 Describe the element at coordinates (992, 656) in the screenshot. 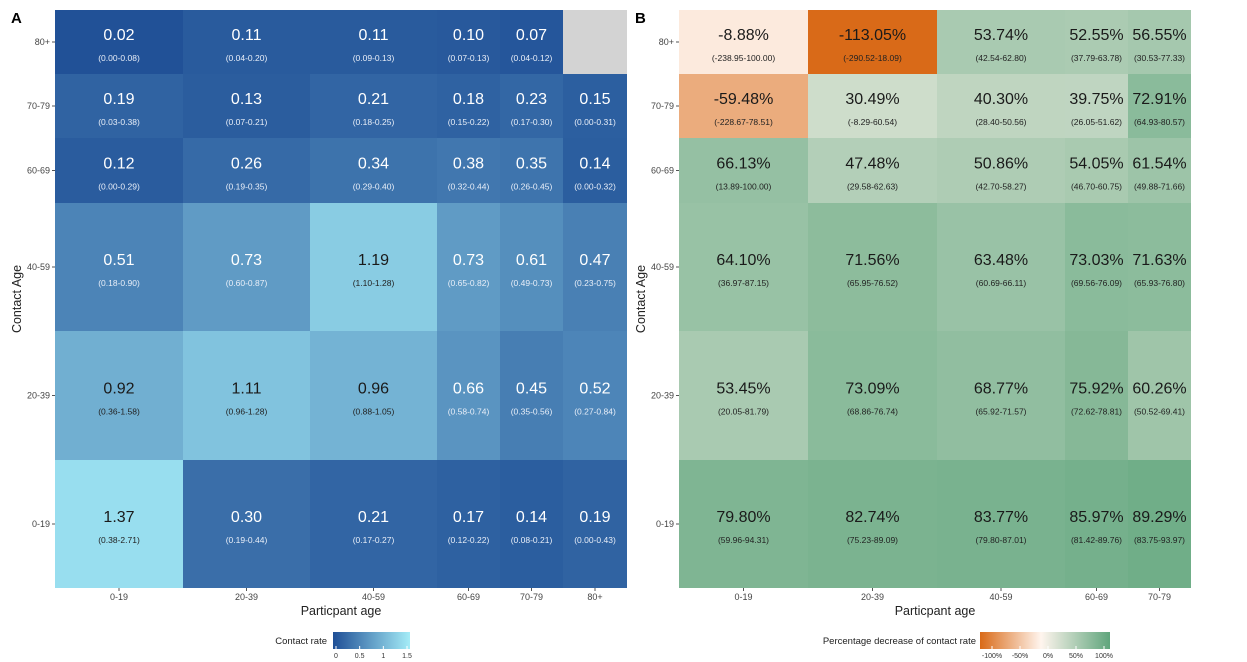

I see `legend-tick-label: -100%` at that location.